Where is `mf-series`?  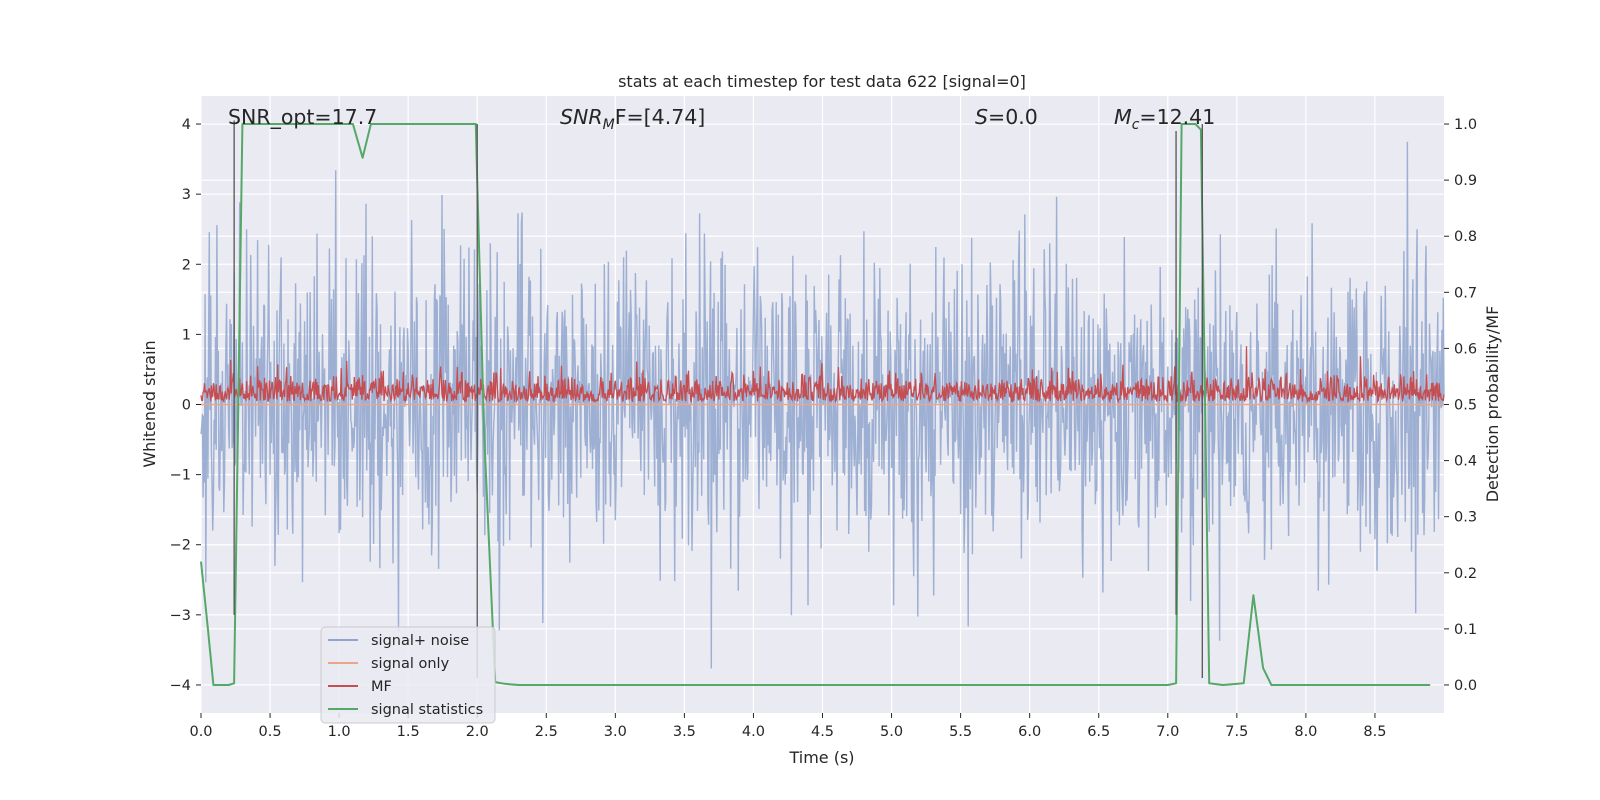 mf-series is located at coordinates (822, 375).